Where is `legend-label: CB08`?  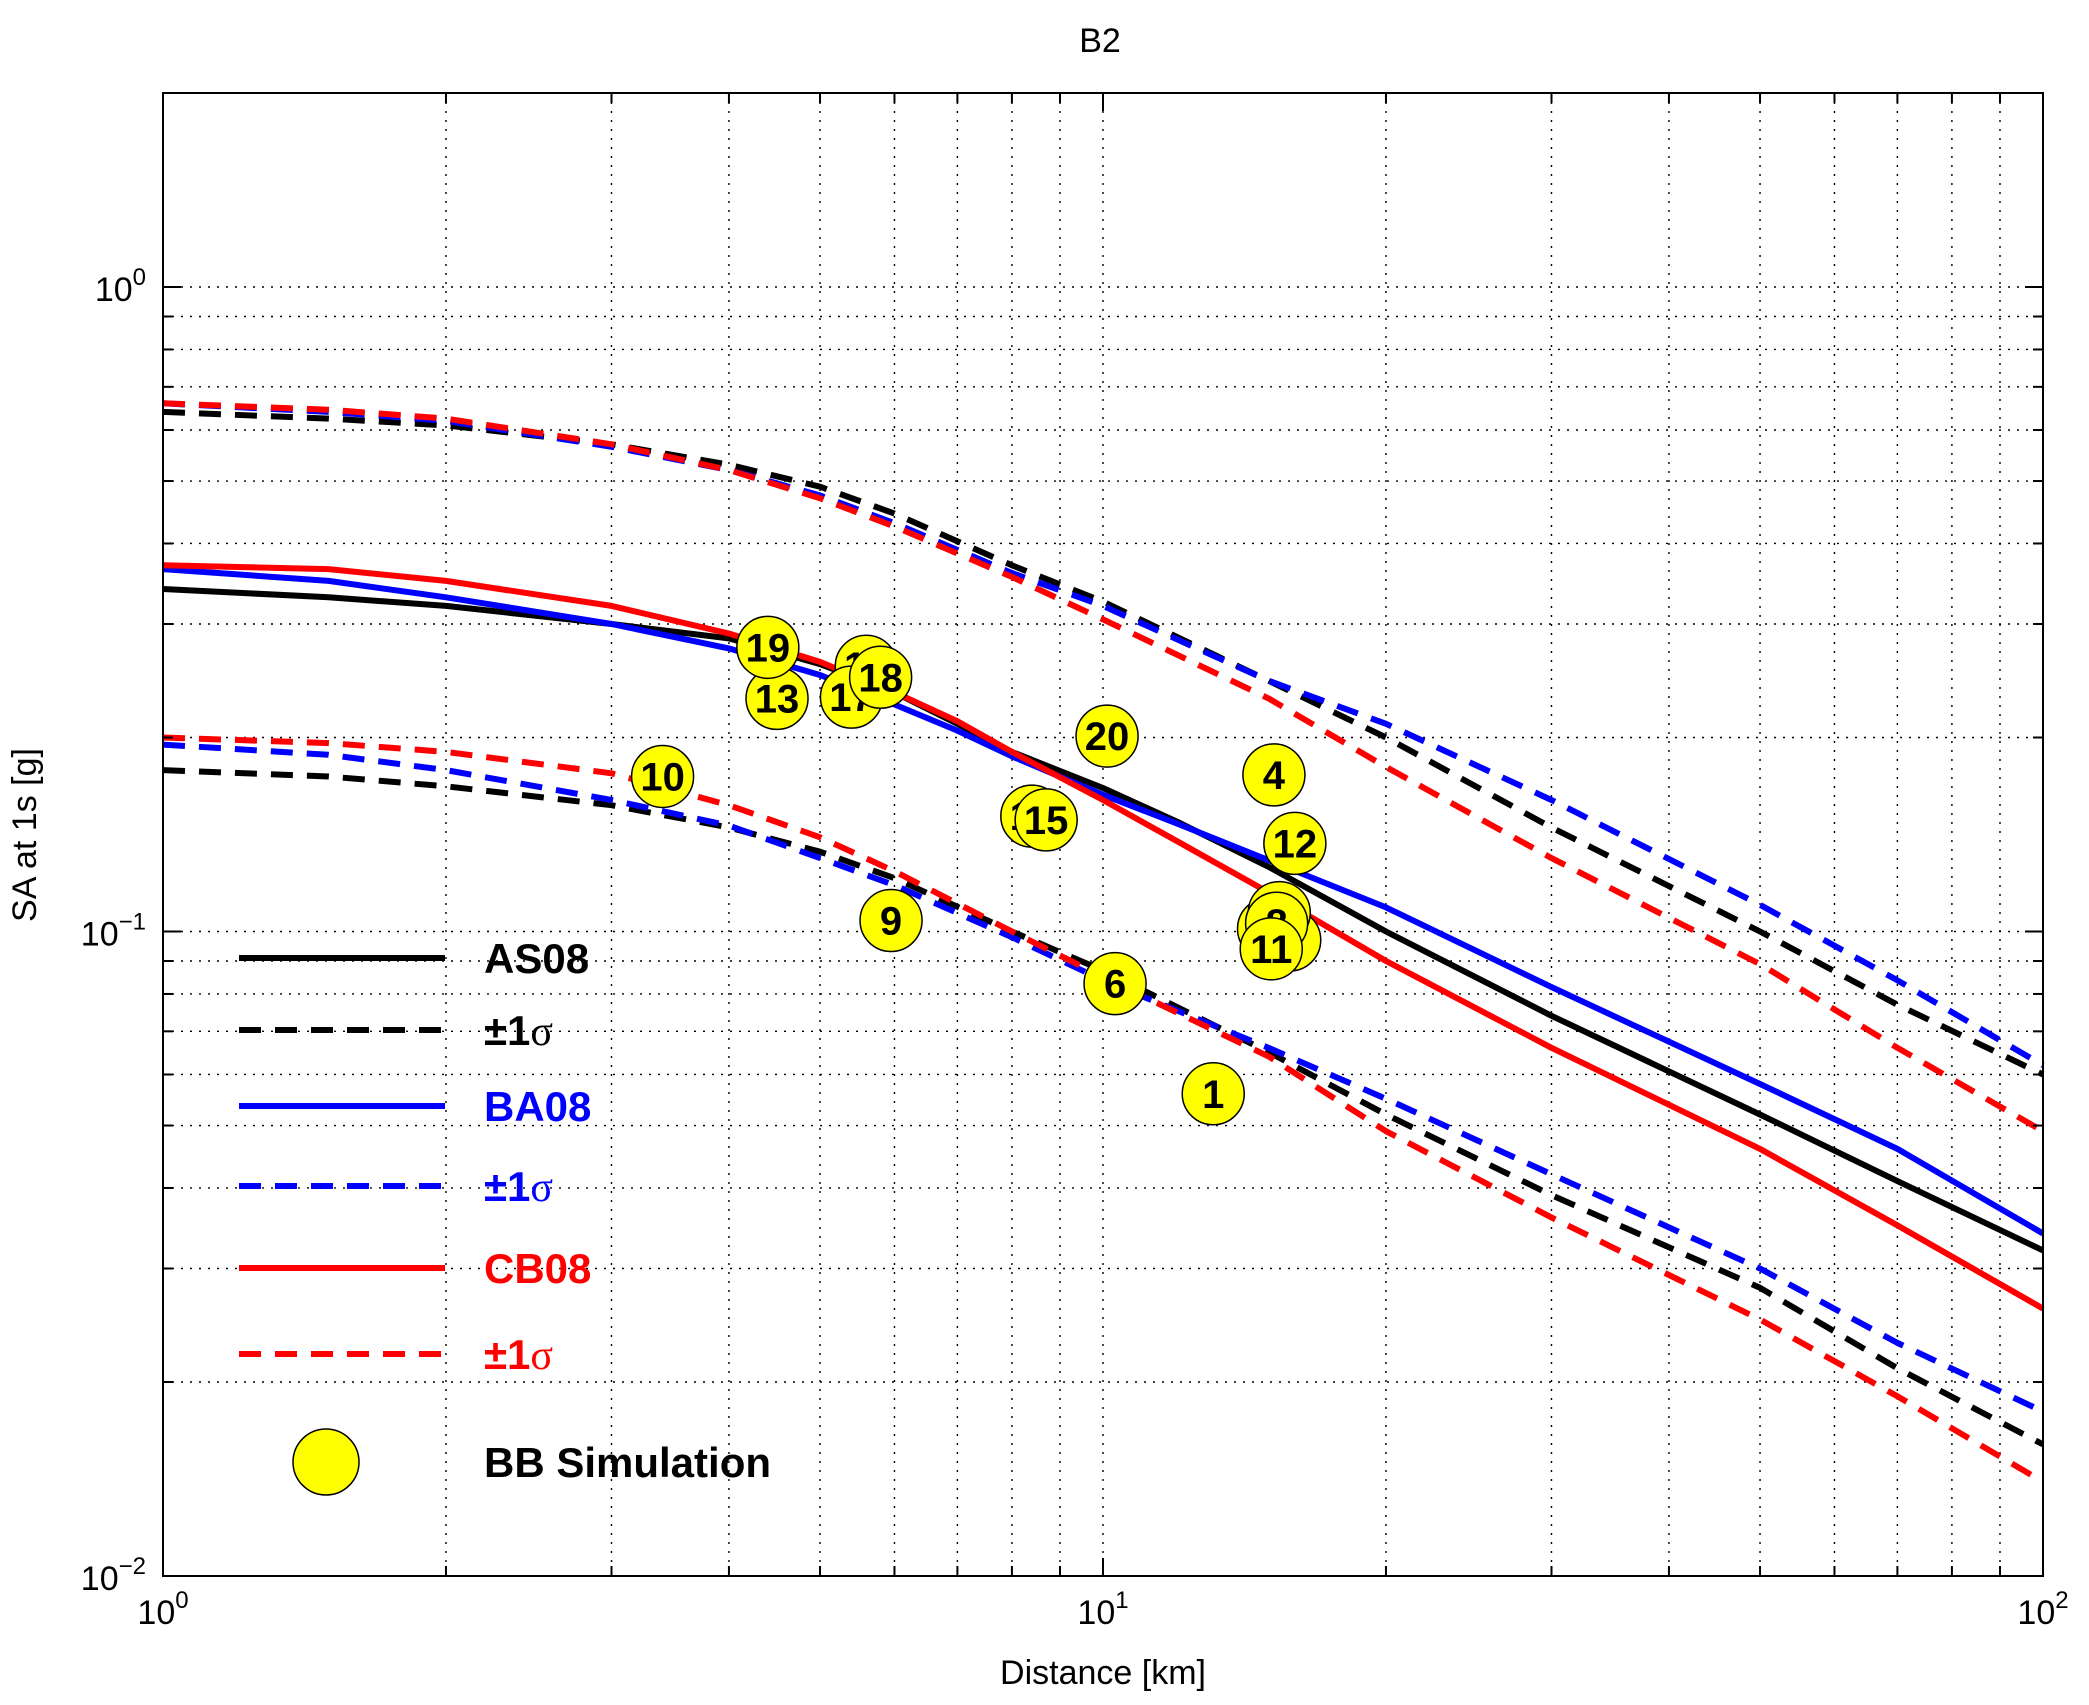 legend-label: CB08 is located at coordinates (537, 1268).